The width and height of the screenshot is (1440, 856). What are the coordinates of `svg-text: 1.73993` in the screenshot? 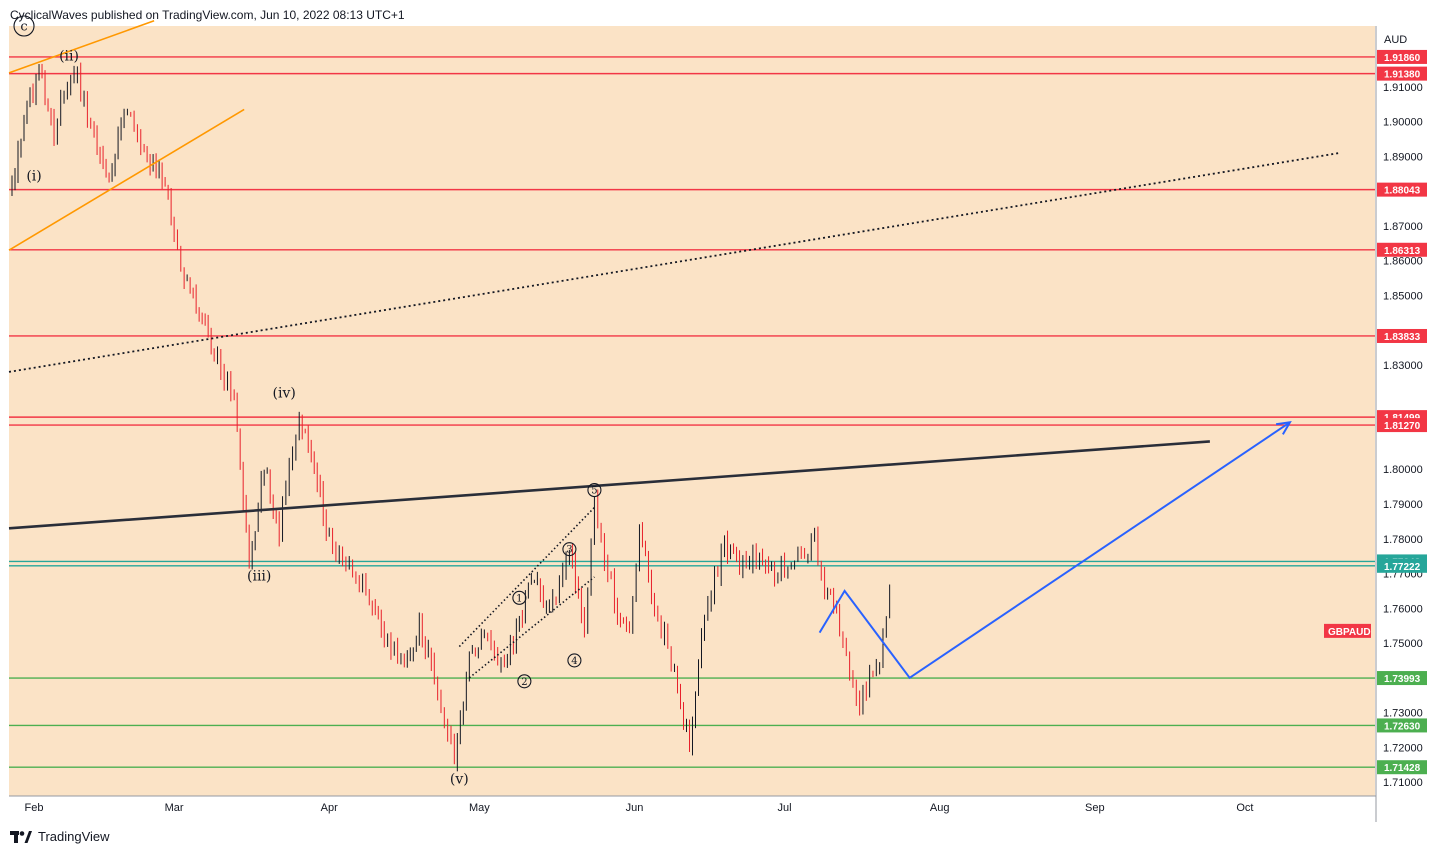 It's located at (1402, 679).